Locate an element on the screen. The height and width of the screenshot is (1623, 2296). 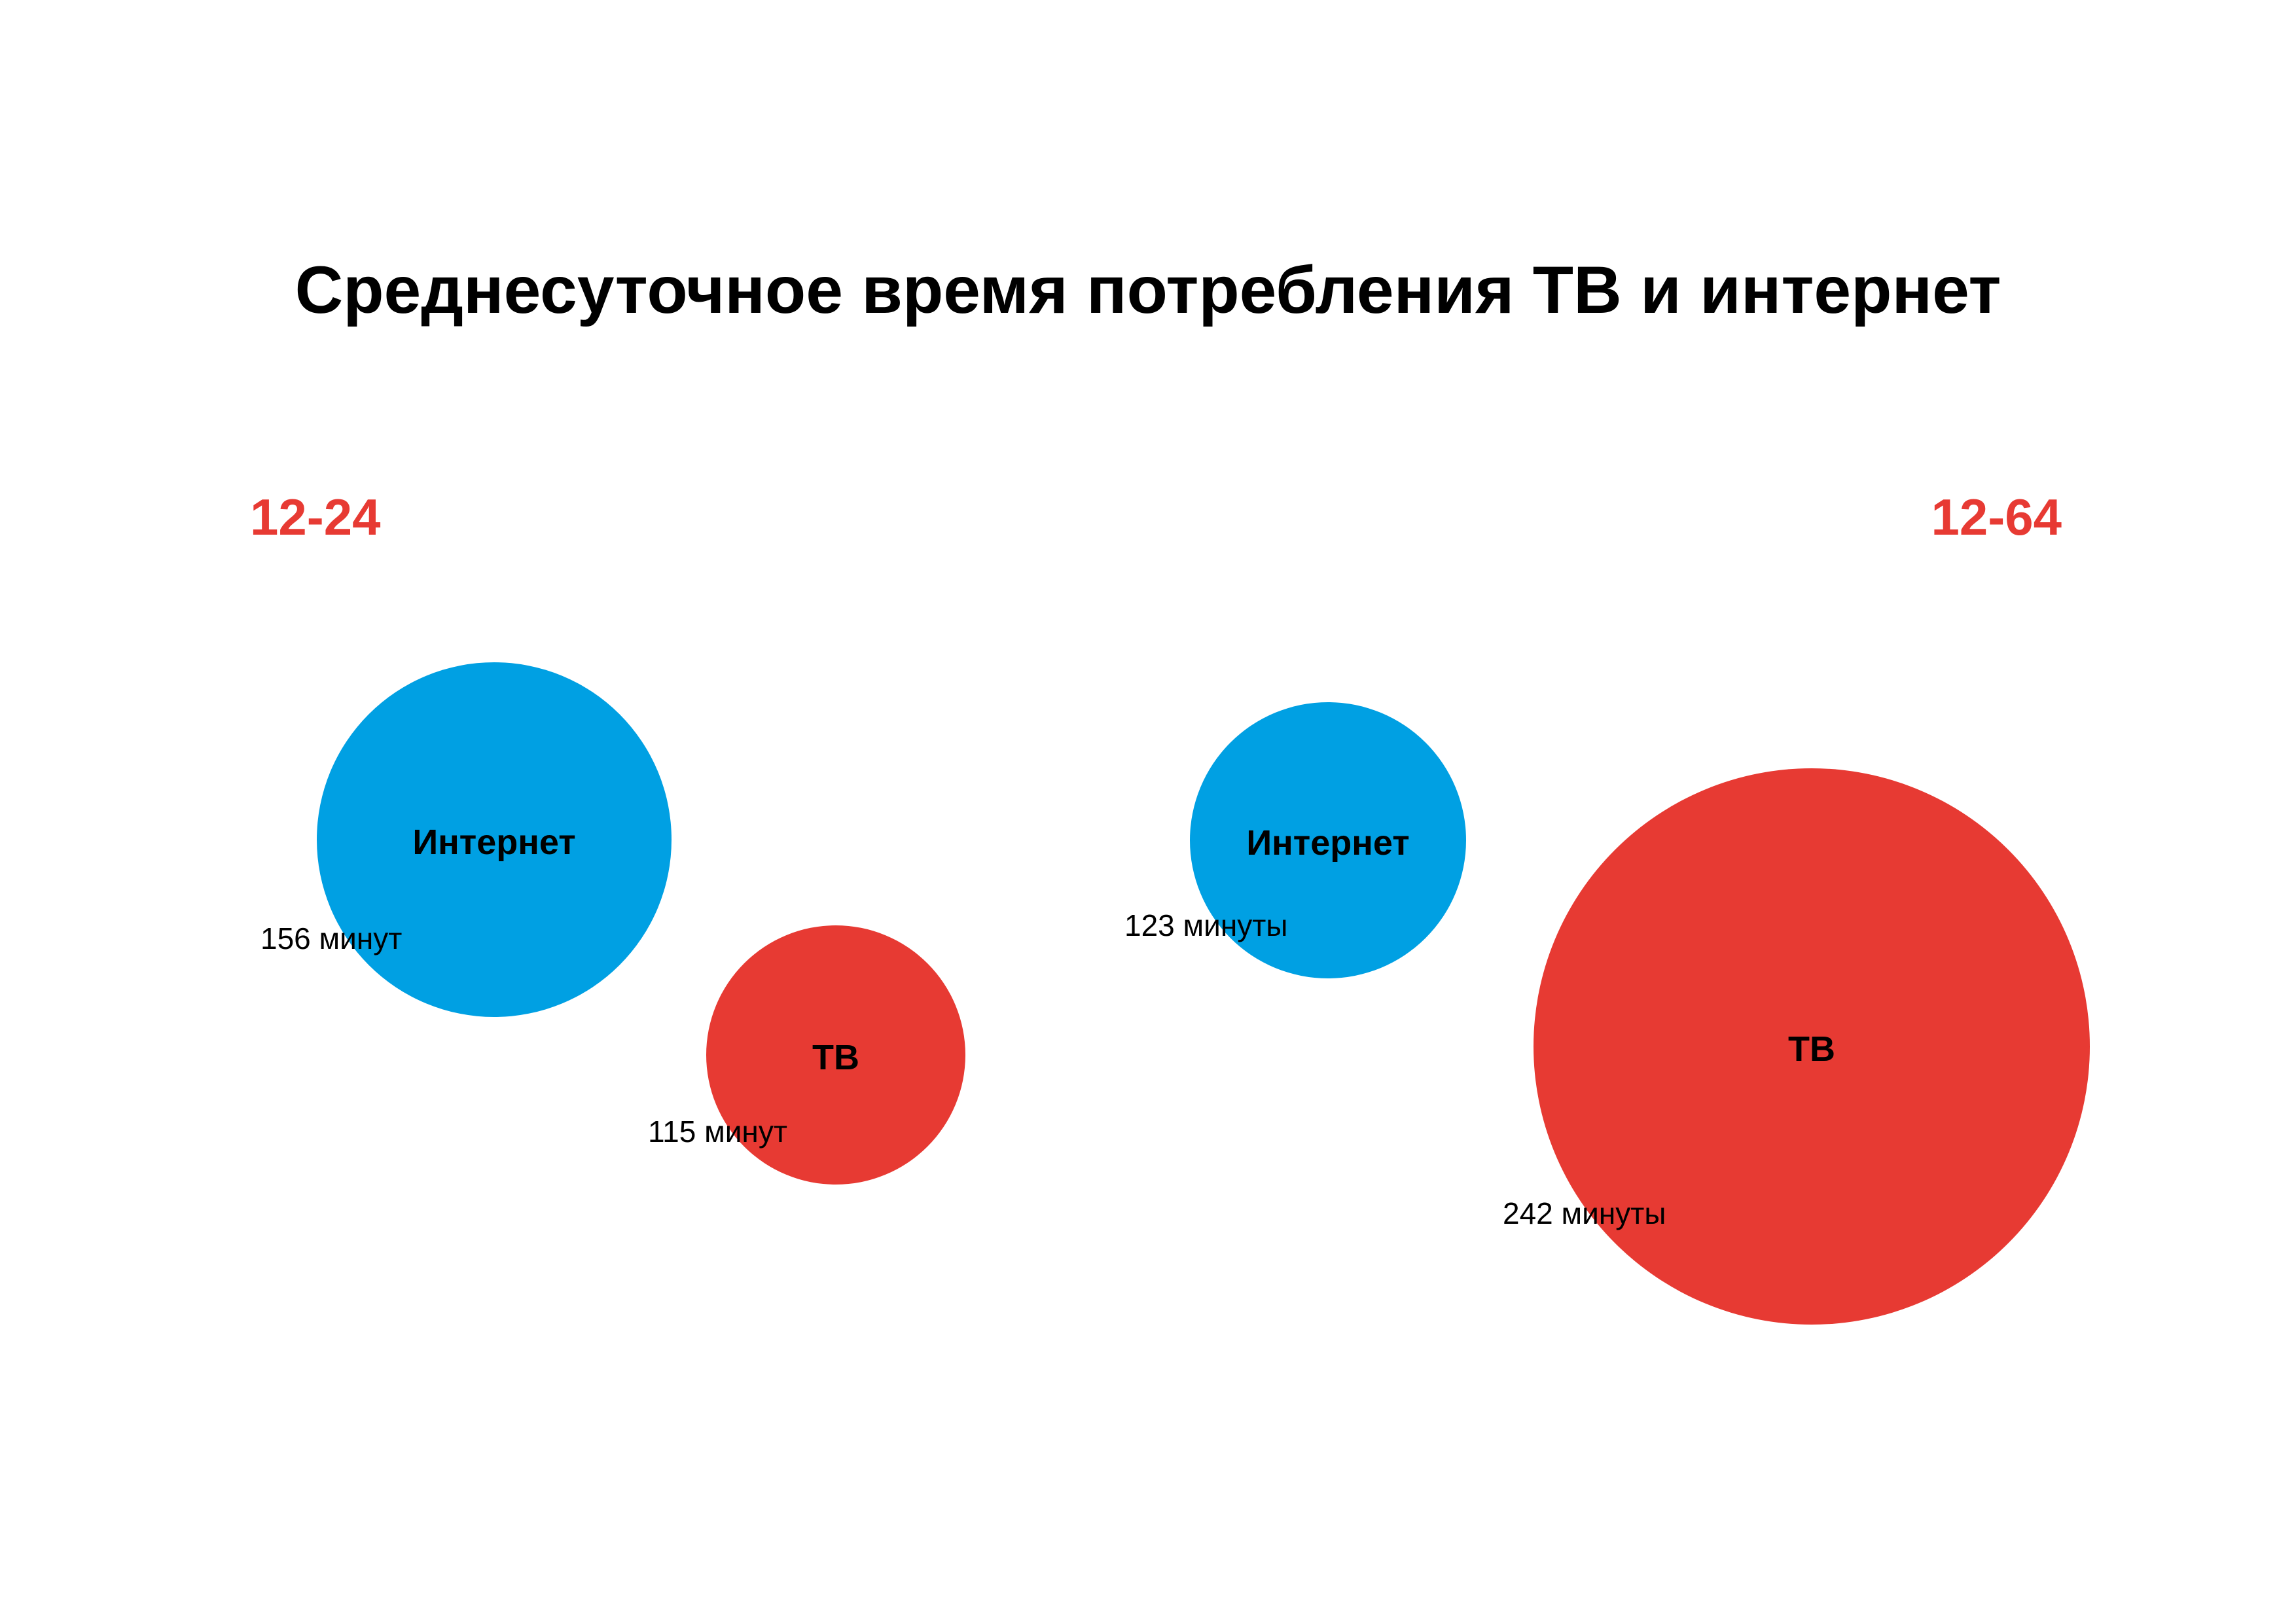
bubble-12-64-internet is located at coordinates (1328, 840).